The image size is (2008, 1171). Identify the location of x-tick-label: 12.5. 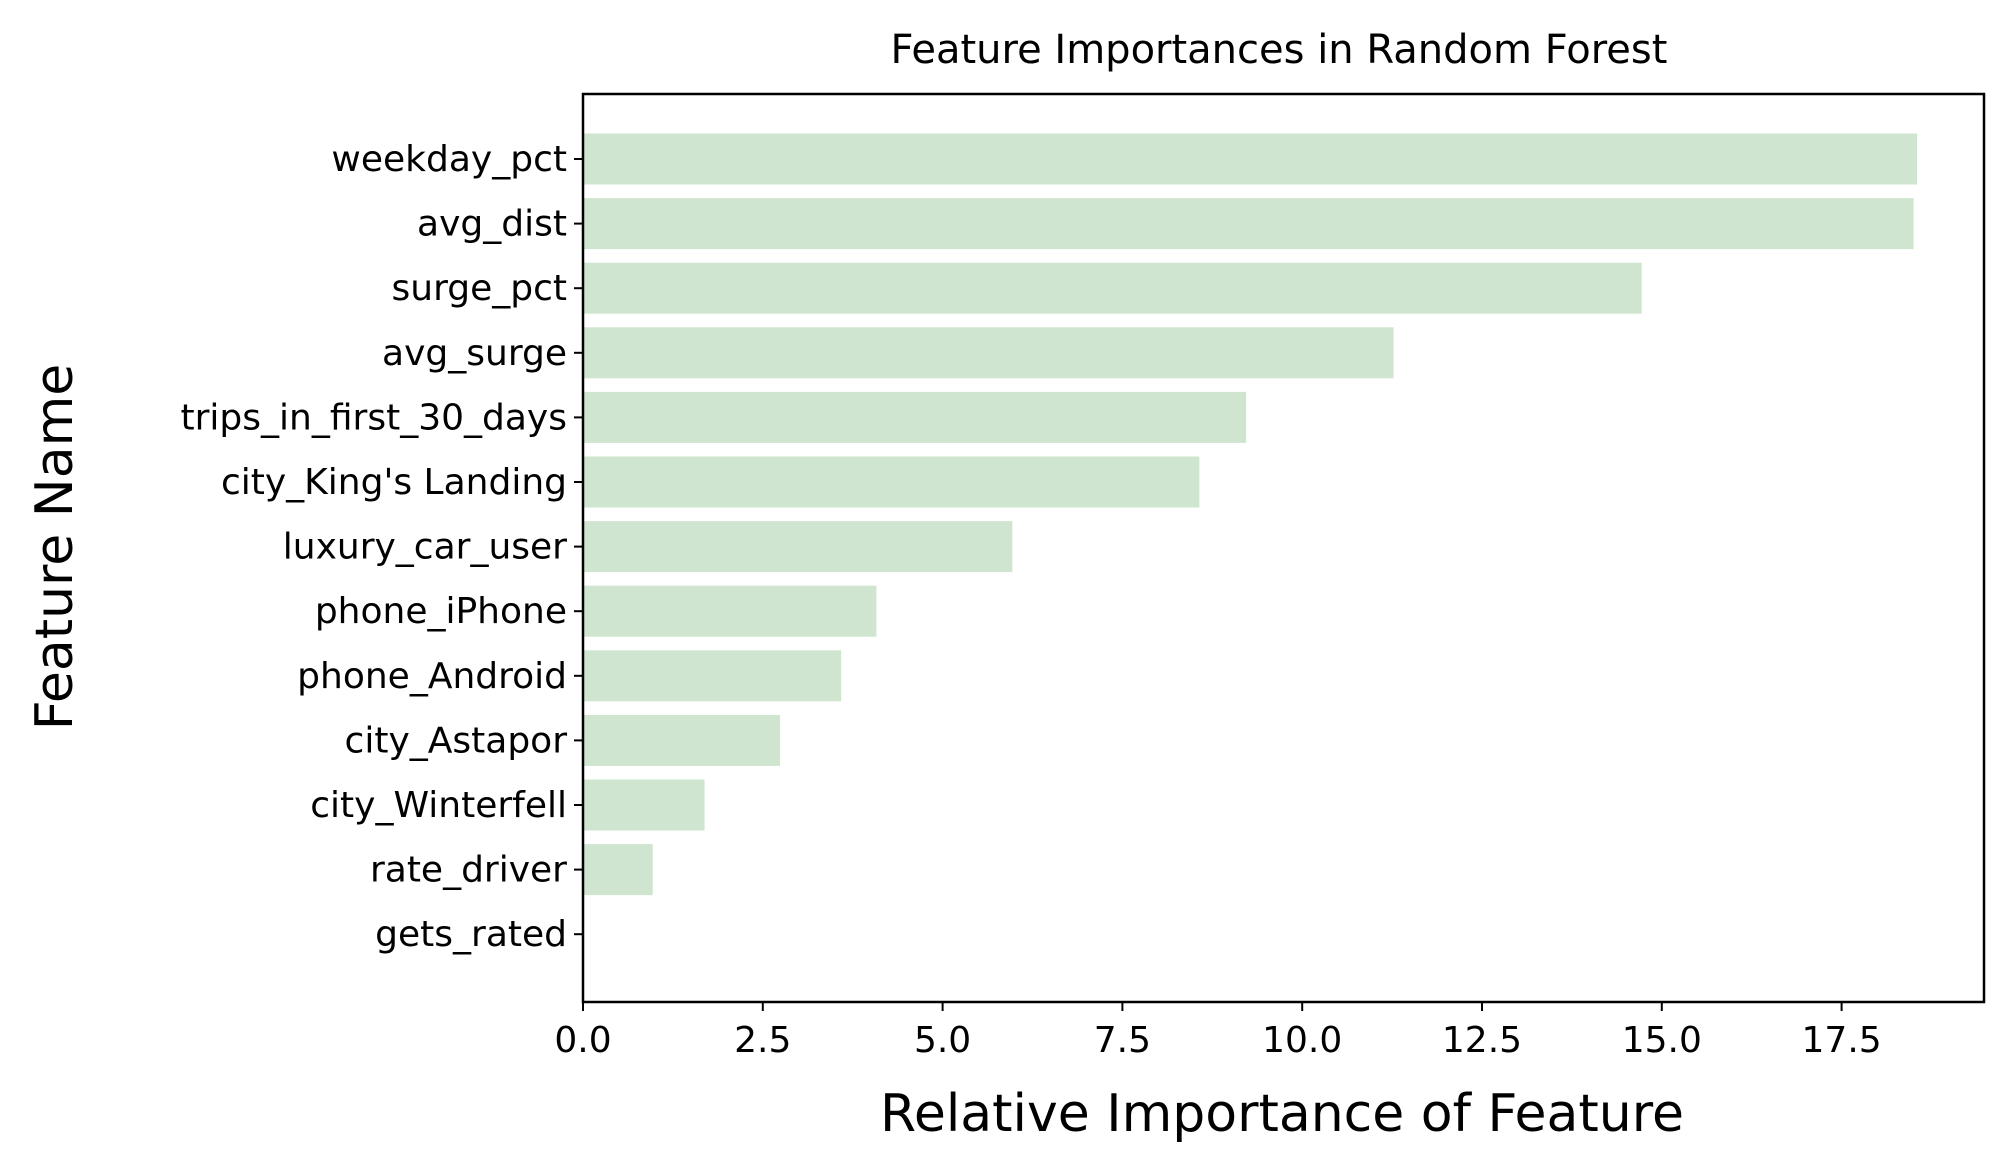
(1482, 1040).